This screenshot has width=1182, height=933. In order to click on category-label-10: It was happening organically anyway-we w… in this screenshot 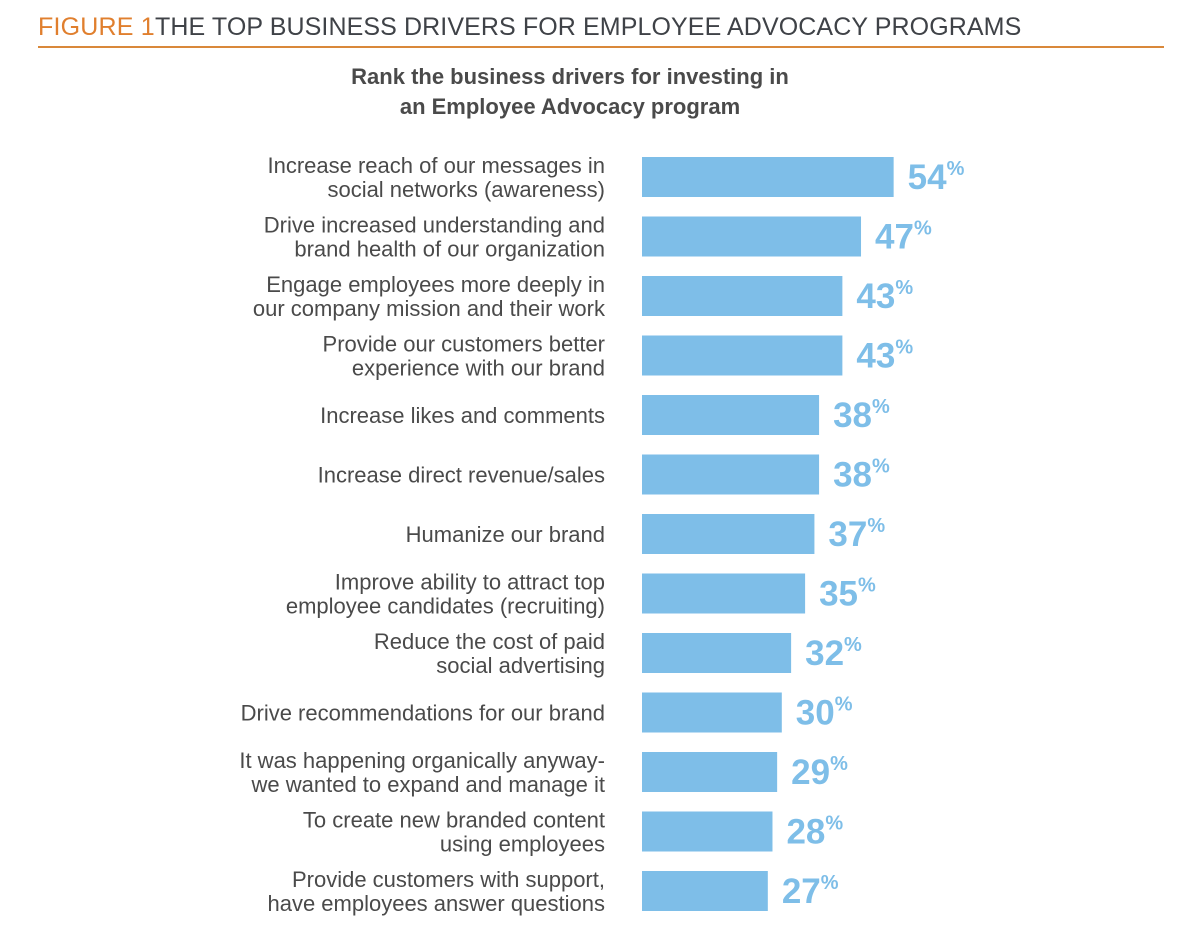, I will do `click(422, 772)`.